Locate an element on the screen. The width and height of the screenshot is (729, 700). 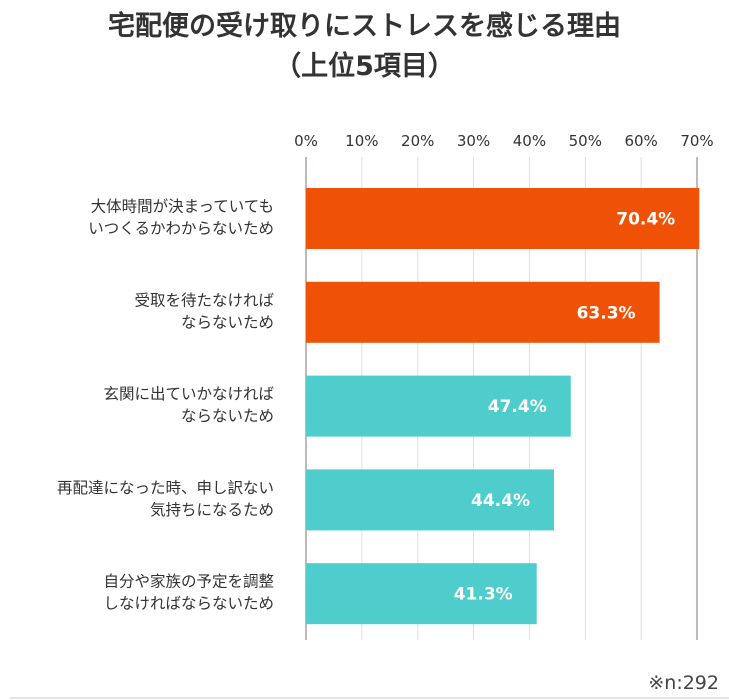
data-label: 47.4% is located at coordinates (517, 407).